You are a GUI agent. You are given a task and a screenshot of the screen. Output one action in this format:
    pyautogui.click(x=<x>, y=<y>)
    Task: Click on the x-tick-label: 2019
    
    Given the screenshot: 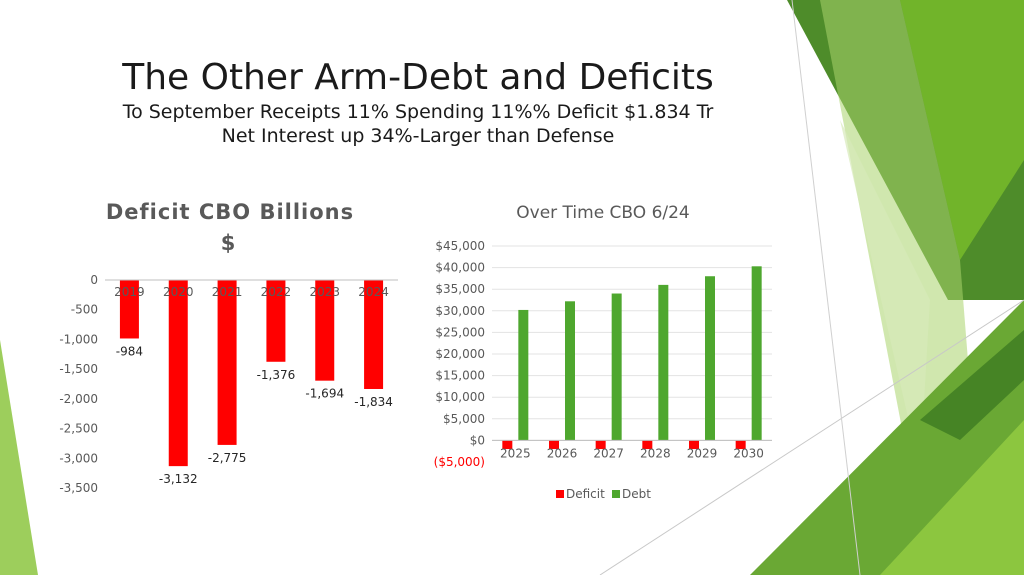 What is the action you would take?
    pyautogui.click(x=129, y=292)
    